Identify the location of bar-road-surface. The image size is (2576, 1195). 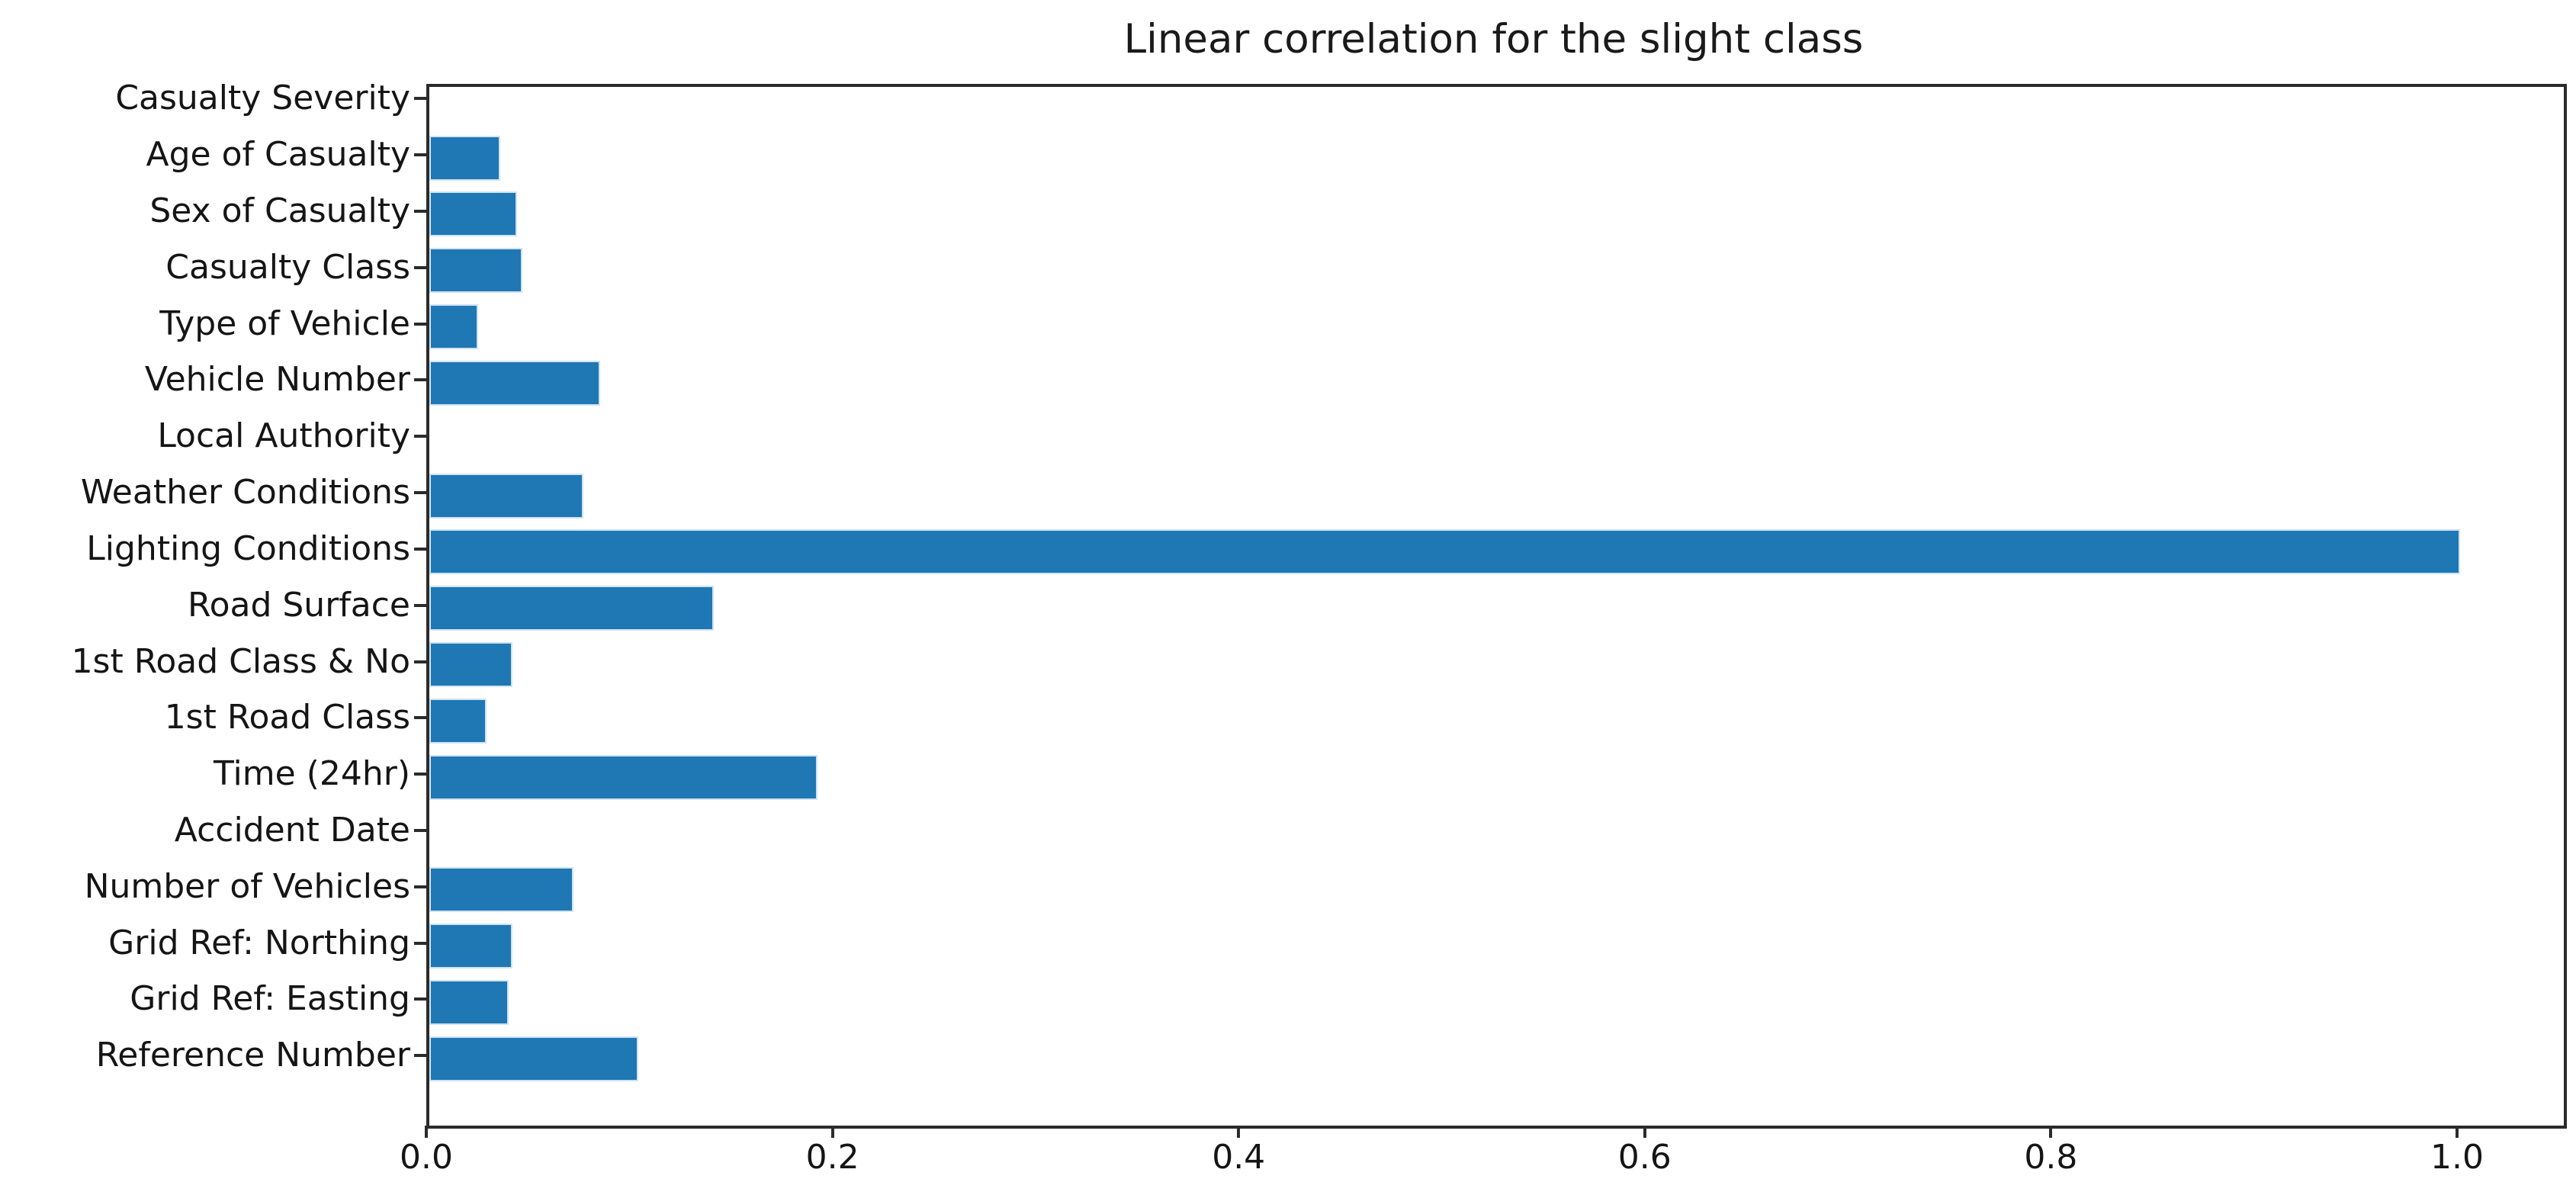
(571, 608).